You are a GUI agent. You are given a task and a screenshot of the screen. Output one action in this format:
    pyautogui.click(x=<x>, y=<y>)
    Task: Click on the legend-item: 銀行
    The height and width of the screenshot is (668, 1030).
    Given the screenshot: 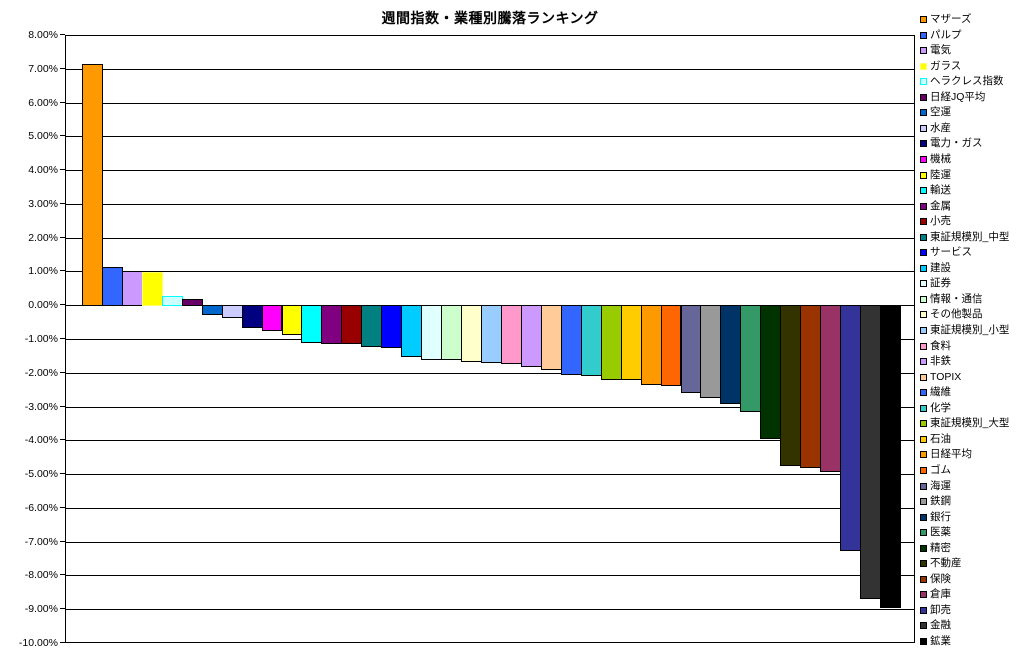 What is the action you would take?
    pyautogui.click(x=935, y=516)
    